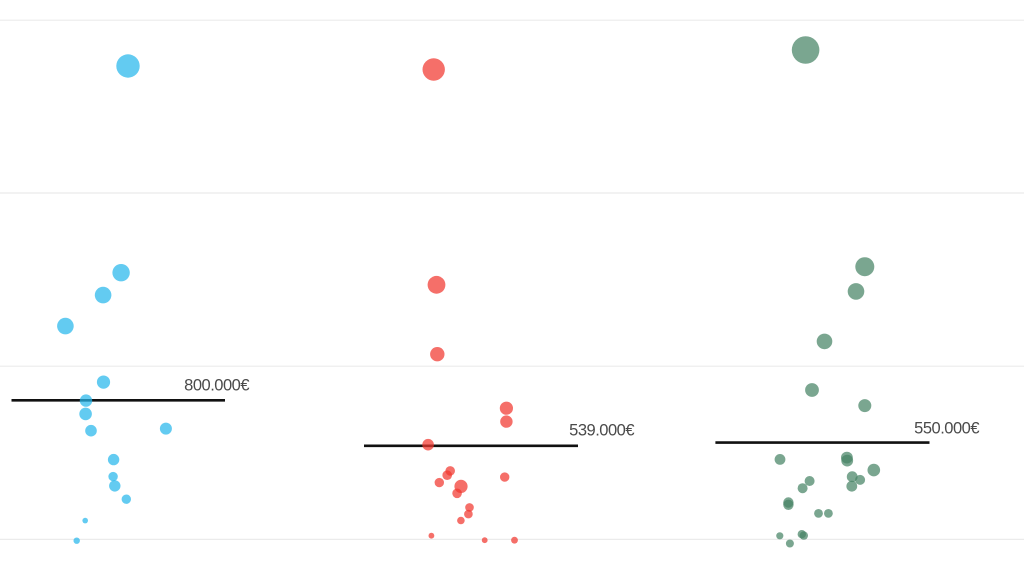 This screenshot has height=580, width=1024. What do you see at coordinates (946, 429) in the screenshot?
I see `svg-text: 550.000€` at bounding box center [946, 429].